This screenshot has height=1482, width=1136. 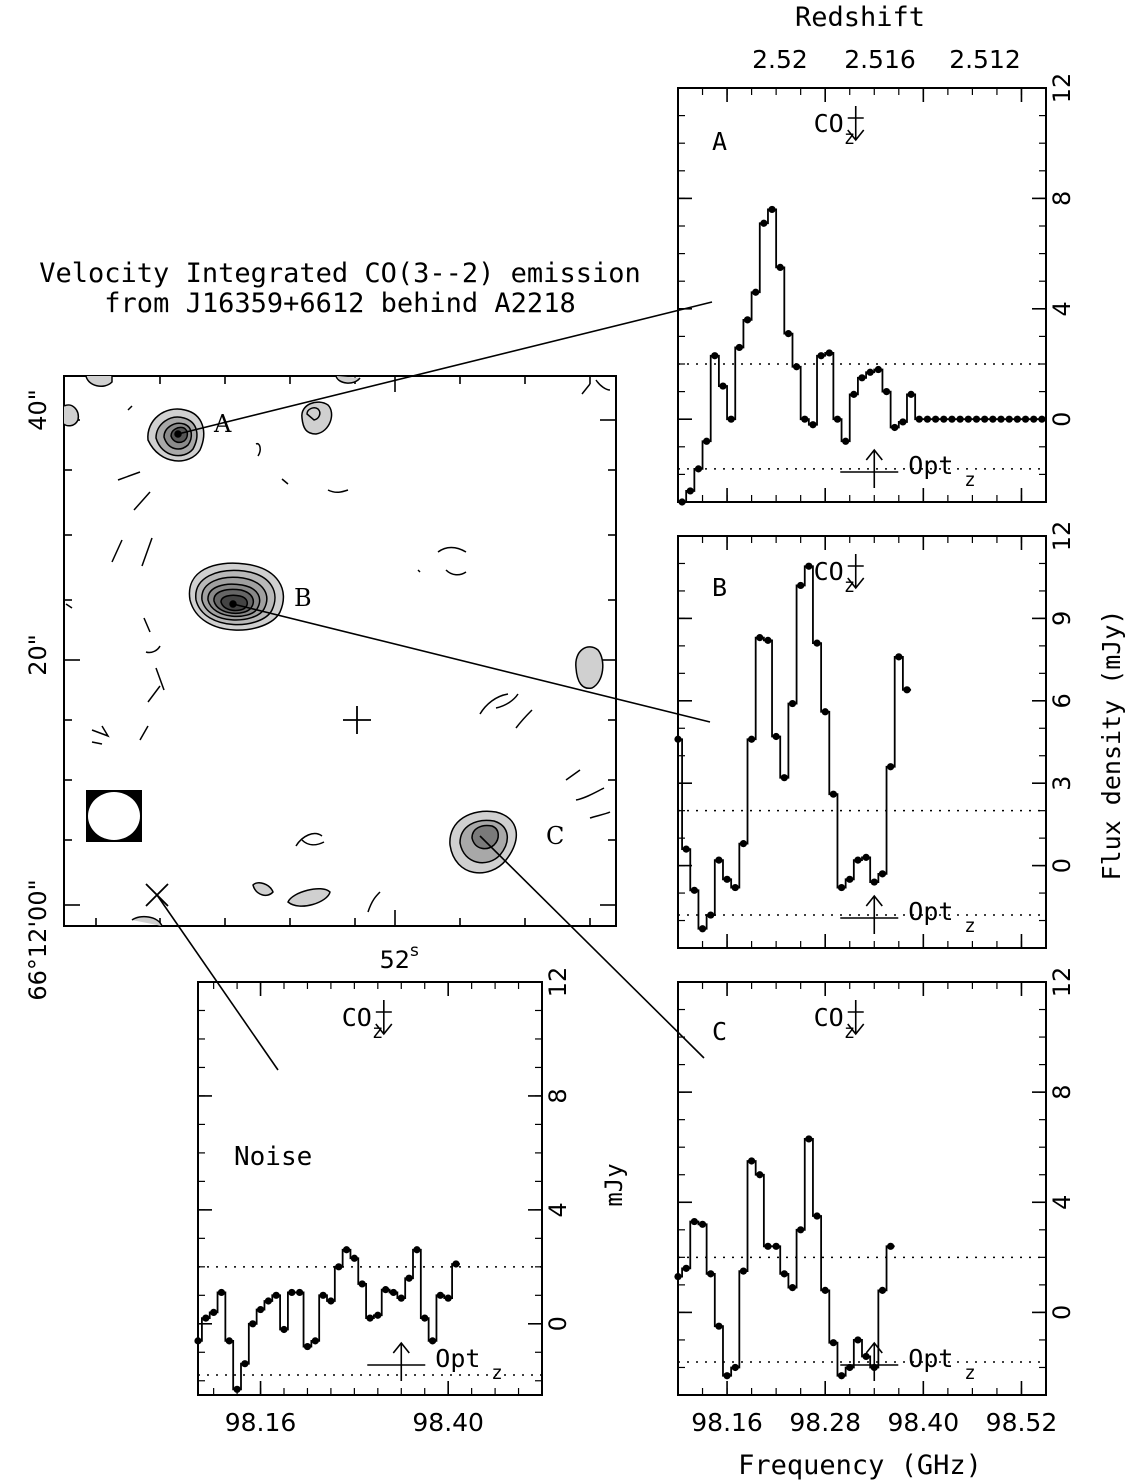 What do you see at coordinates (930, 1358) in the screenshot?
I see `opt-z-marker: Opt` at bounding box center [930, 1358].